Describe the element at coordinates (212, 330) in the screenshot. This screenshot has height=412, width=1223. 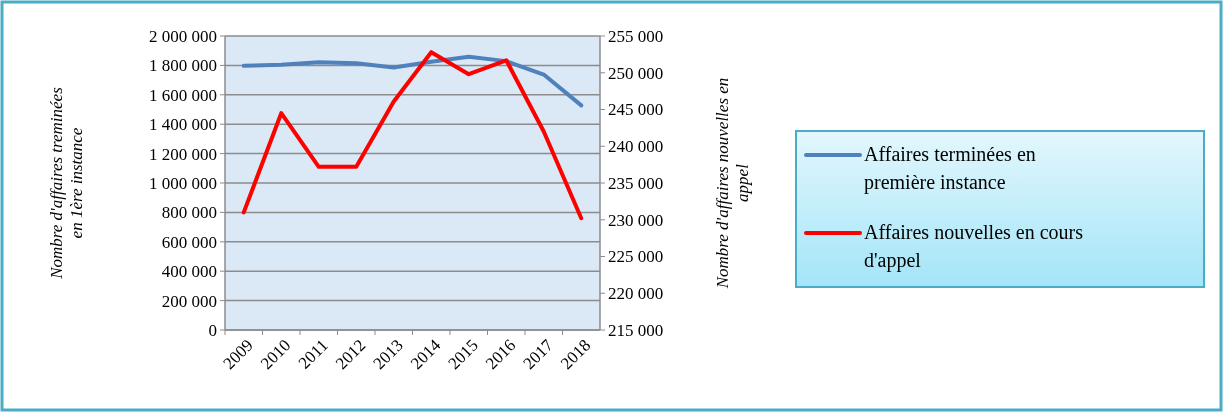
I see `y-tick-label: 0` at that location.